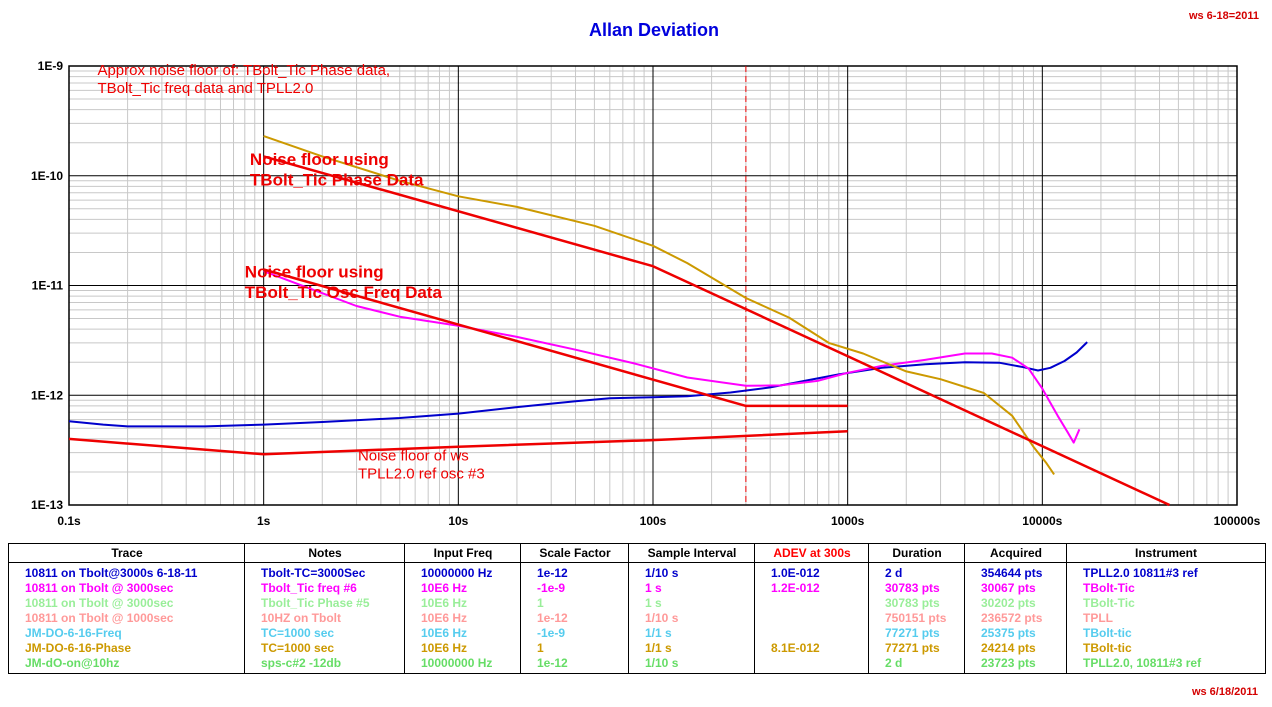  Describe the element at coordinates (47, 395) in the screenshot. I see `y-tick-label: 1E-12` at that location.